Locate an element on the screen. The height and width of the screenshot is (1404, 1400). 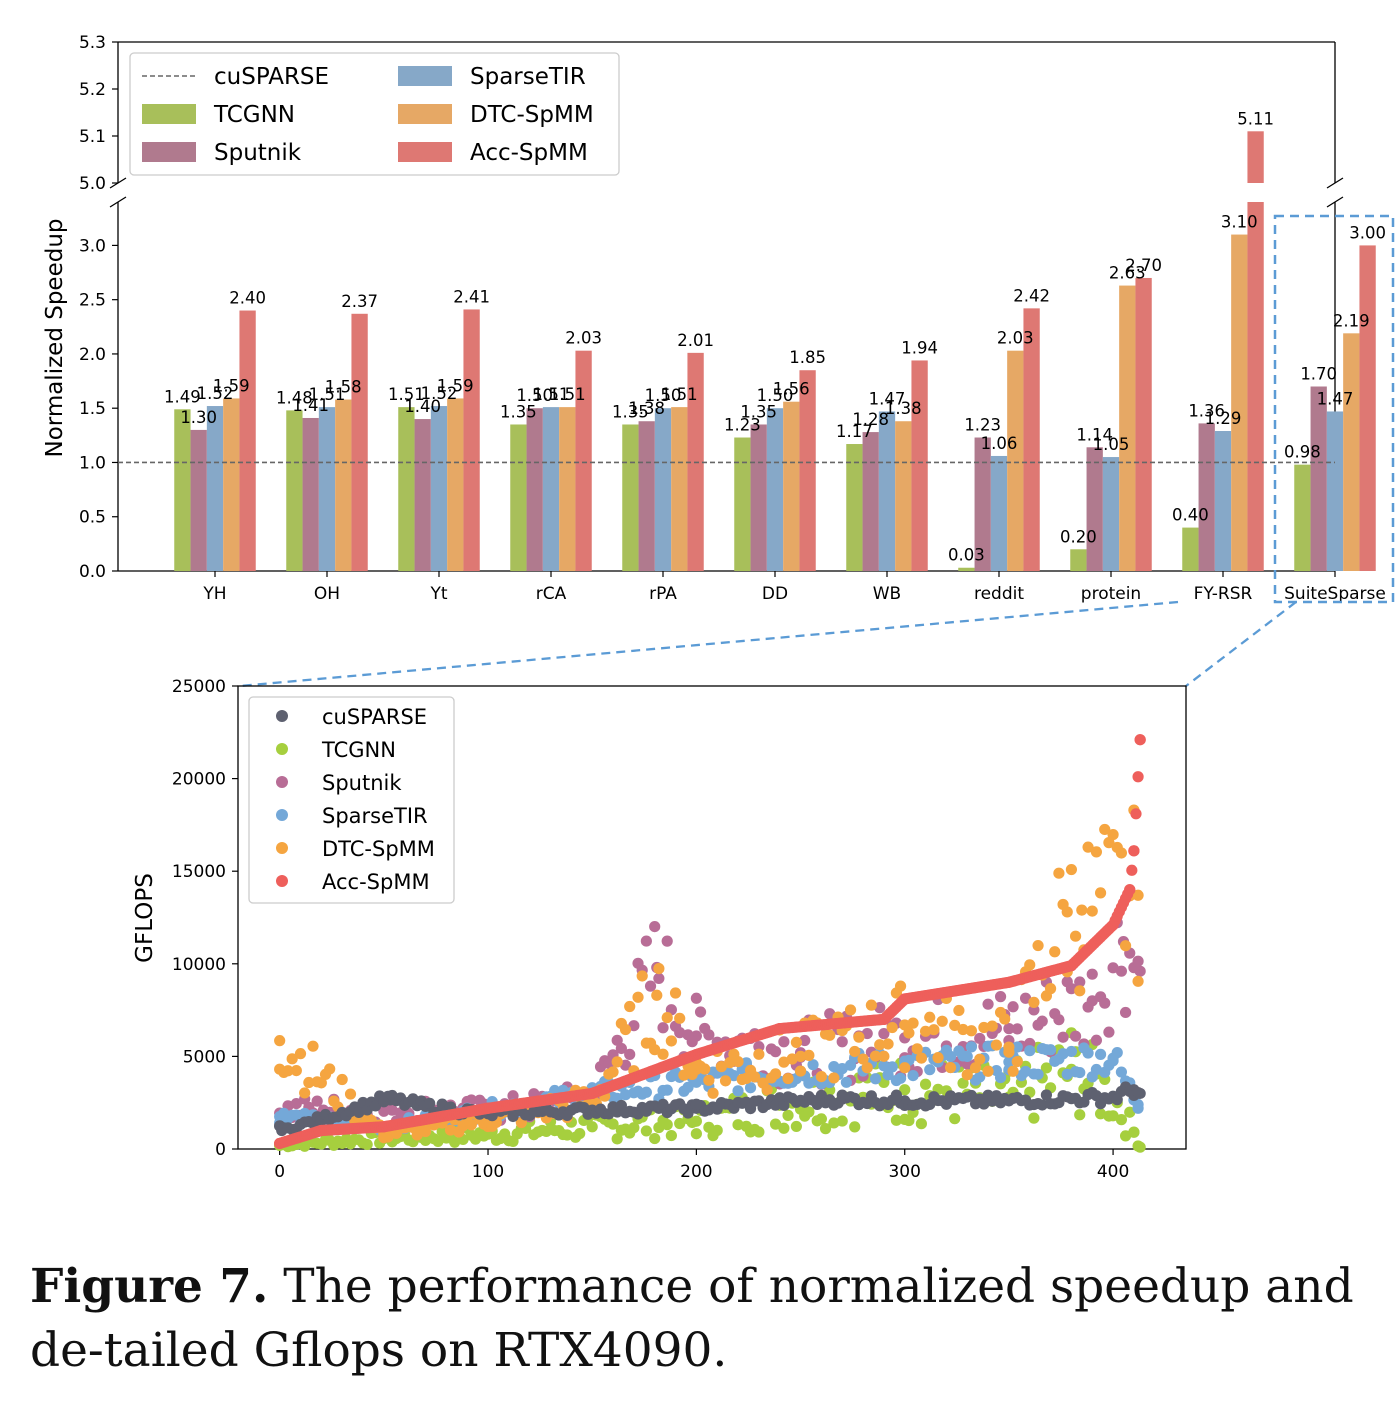
x-tick-label-dd: DD is located at coordinates (775, 594).